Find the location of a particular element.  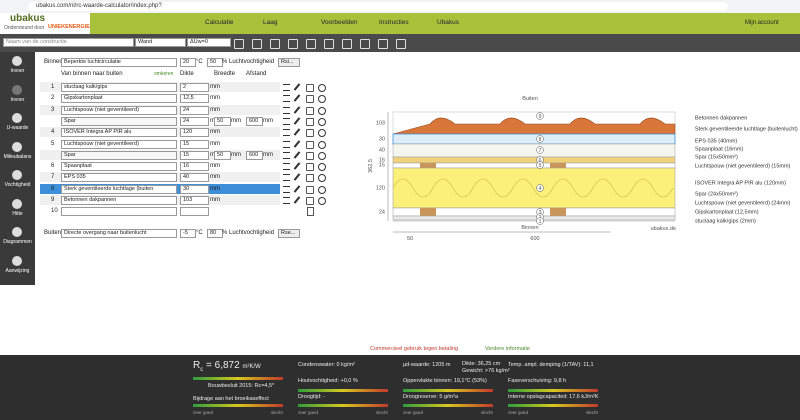

account: Mijn account is located at coordinates (762, 23).